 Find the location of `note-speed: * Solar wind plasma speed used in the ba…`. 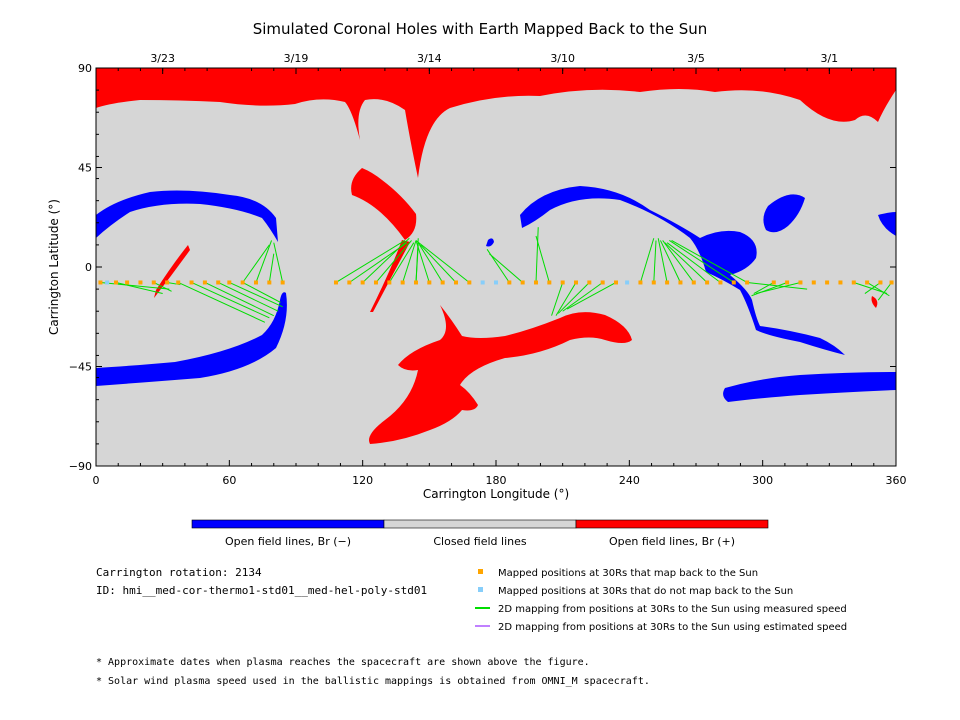

note-speed: * Solar wind plasma speed used in the ba… is located at coordinates (373, 681).